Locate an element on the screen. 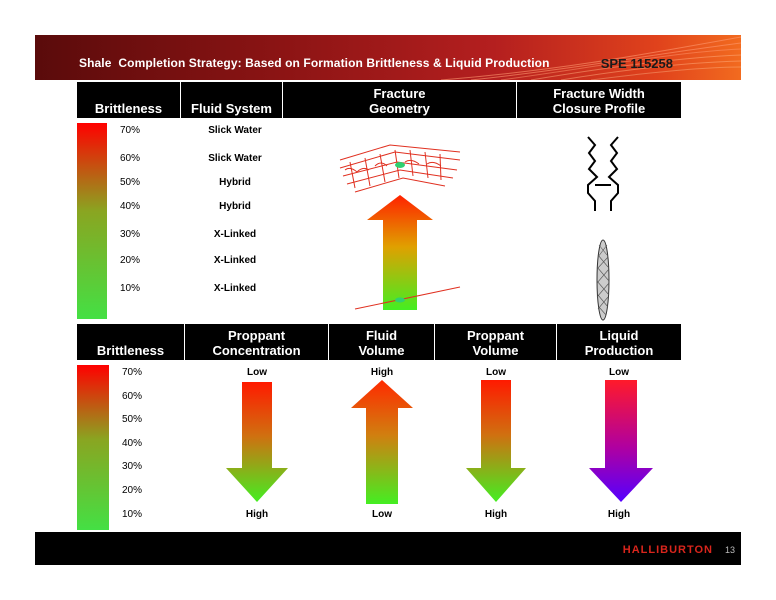 The width and height of the screenshot is (776, 600). complex-closure-profile-icon is located at coordinates (603, 173).